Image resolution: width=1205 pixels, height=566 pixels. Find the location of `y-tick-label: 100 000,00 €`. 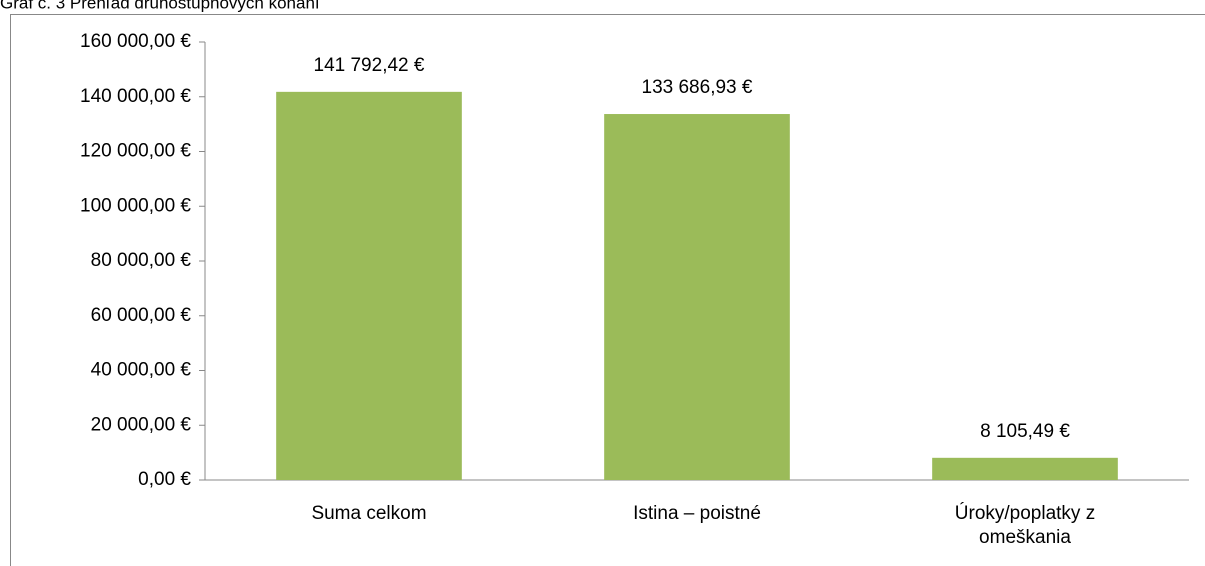

y-tick-label: 100 000,00 € is located at coordinates (135, 205).